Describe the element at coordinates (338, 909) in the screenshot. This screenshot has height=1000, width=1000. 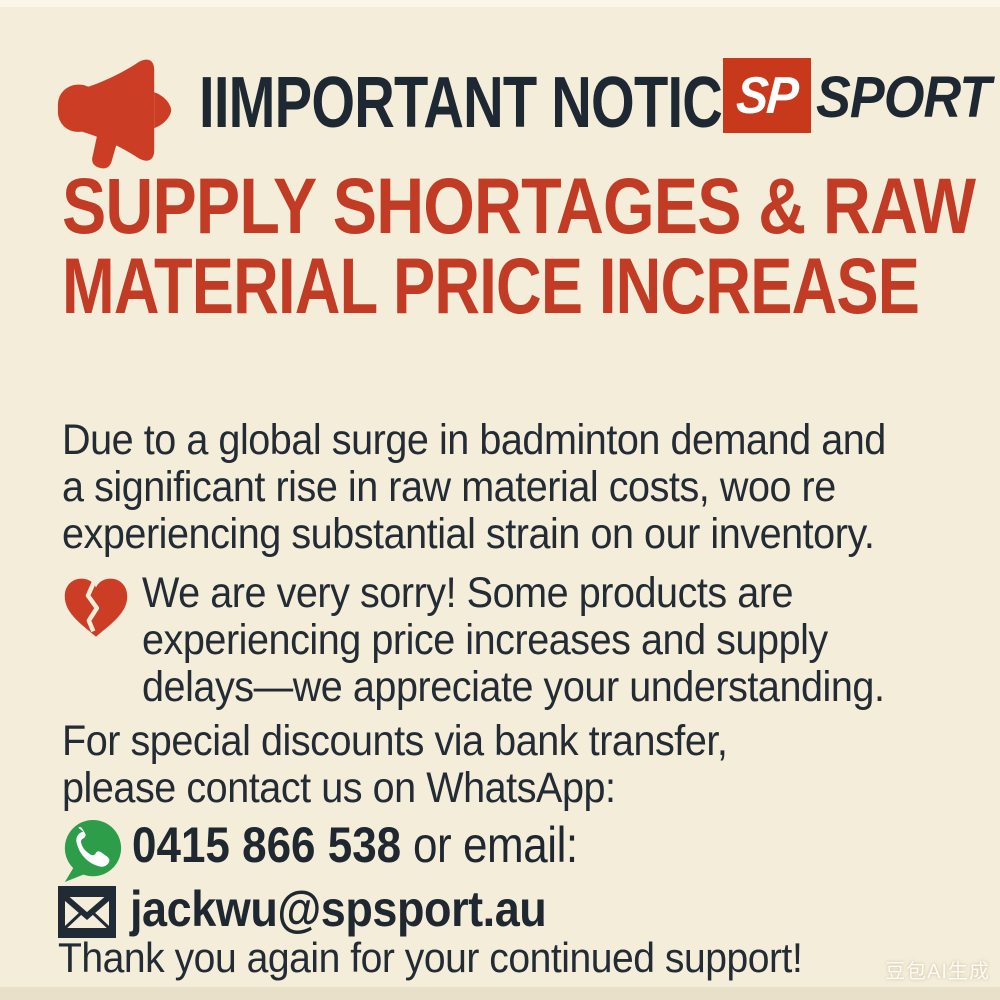
I see `email-address: jackwu@spsport.au` at that location.